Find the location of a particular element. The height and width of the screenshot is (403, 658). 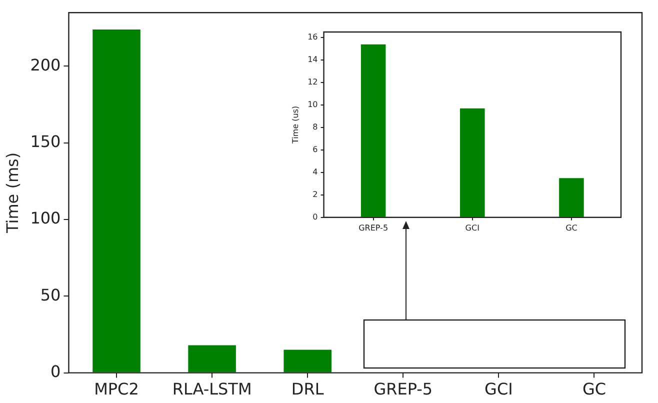

y-tick-label: 2 is located at coordinates (315, 195).